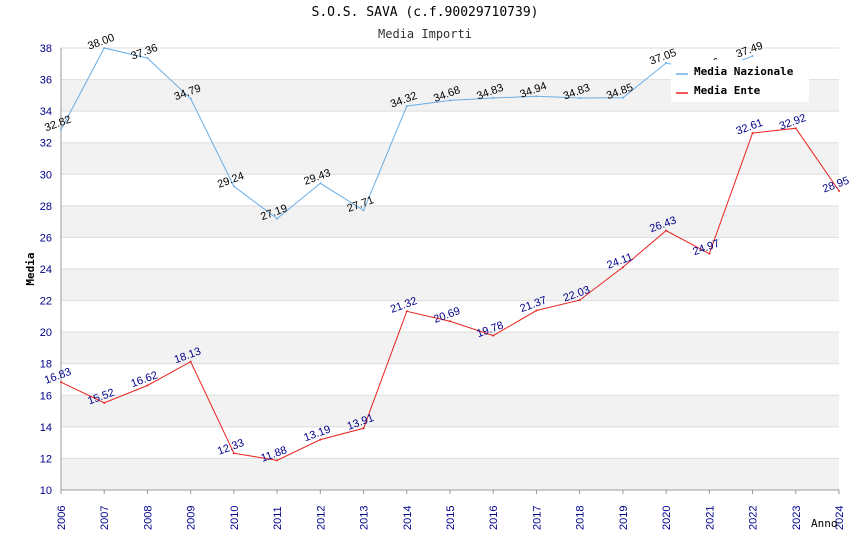  What do you see at coordinates (46, 365) in the screenshot?
I see `y-tick-label: 18` at bounding box center [46, 365].